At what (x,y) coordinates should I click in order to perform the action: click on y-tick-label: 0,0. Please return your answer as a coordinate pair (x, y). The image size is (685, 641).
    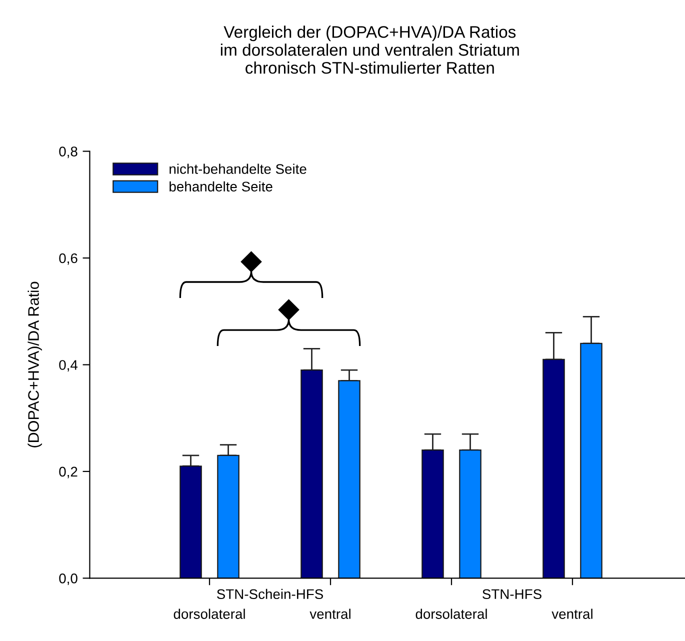
    Looking at the image, I should click on (68, 579).